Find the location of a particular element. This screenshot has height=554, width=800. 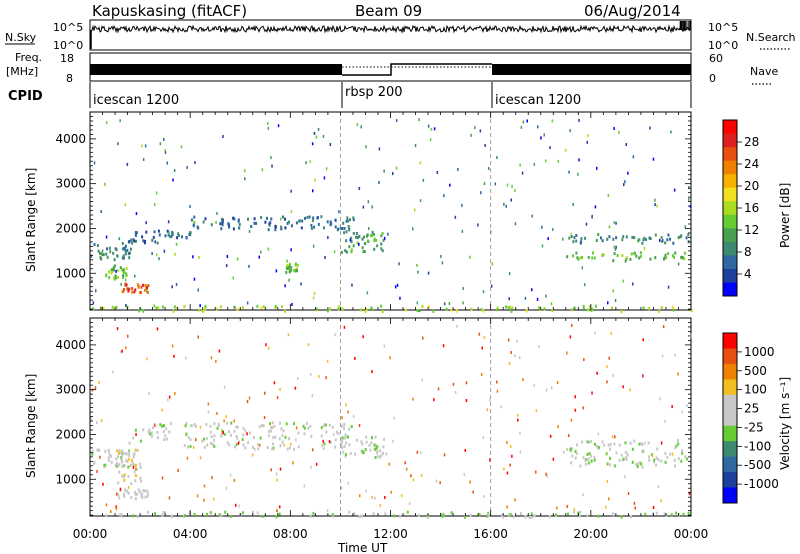

nsky-panel-frame is located at coordinates (390, 35).